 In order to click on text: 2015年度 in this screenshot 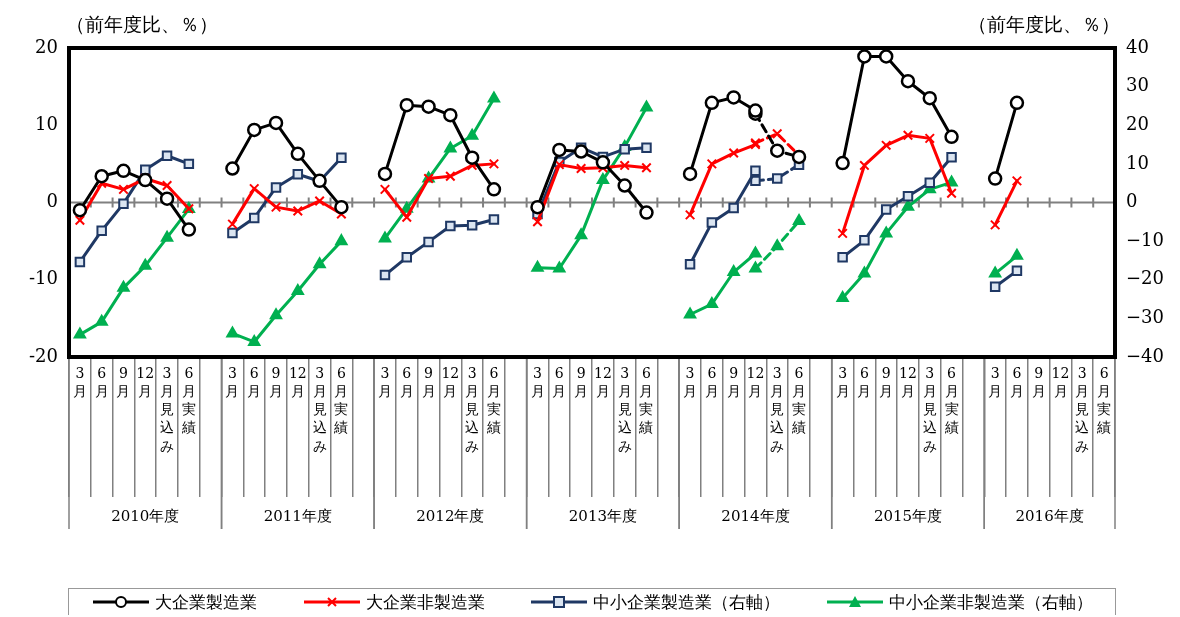, I will do `click(908, 515)`.